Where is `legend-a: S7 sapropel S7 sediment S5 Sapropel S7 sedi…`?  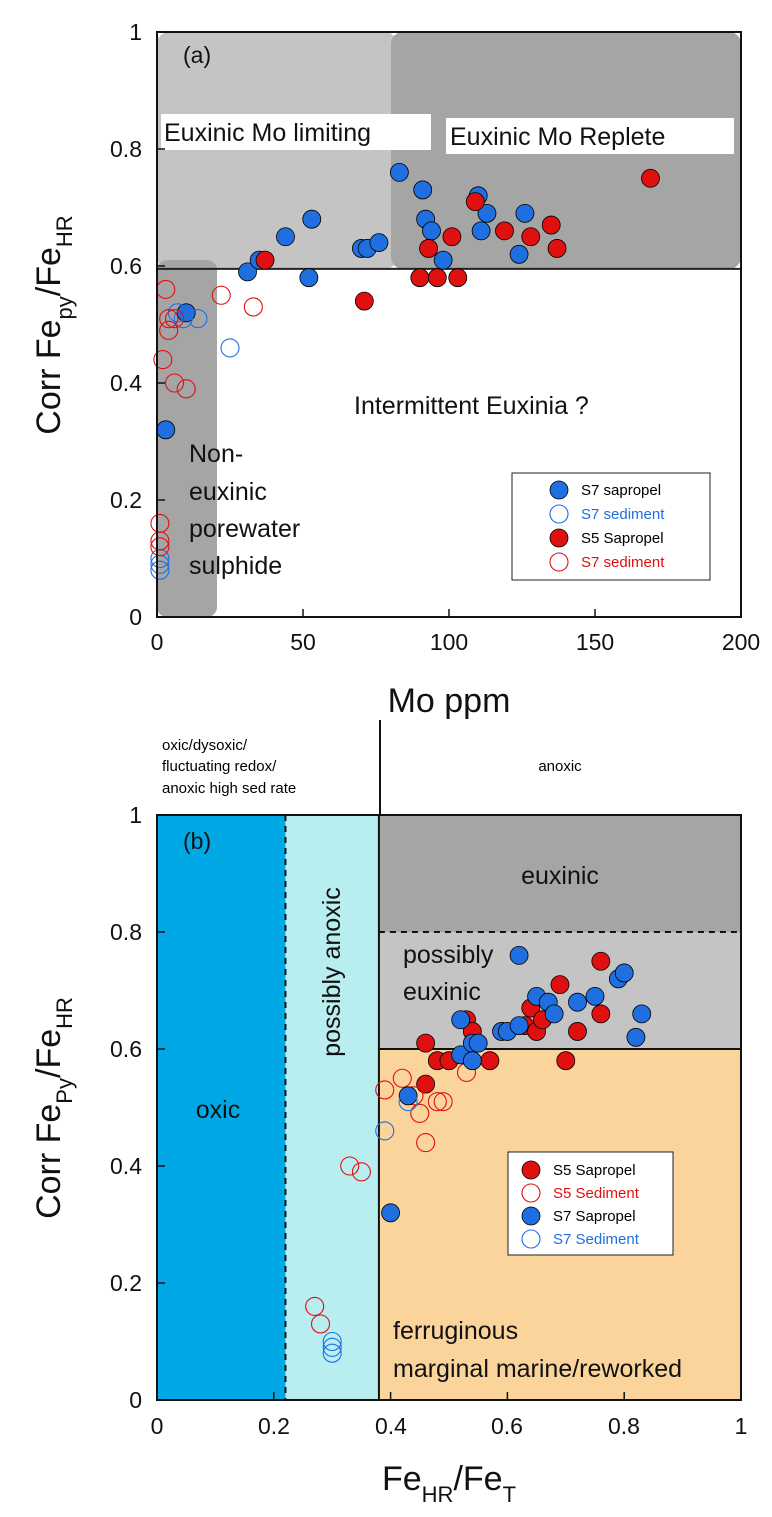 legend-a: S7 sapropel S7 sediment S5 Sapropel S7 sedi… is located at coordinates (611, 526).